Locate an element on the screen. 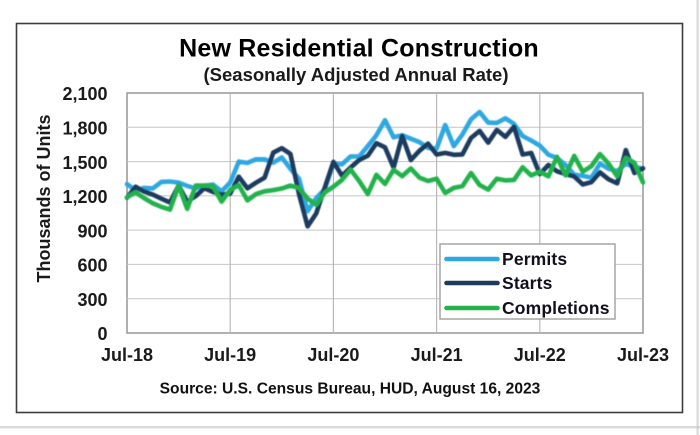 The height and width of the screenshot is (435, 700). svg-text: 600 is located at coordinates (92, 266).